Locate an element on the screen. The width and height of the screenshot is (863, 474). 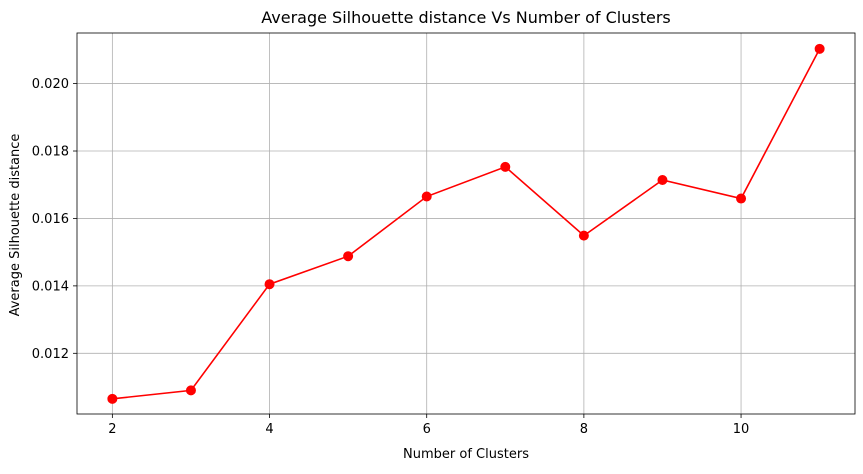
y-tick-label: 0.018 is located at coordinates (50, 152).